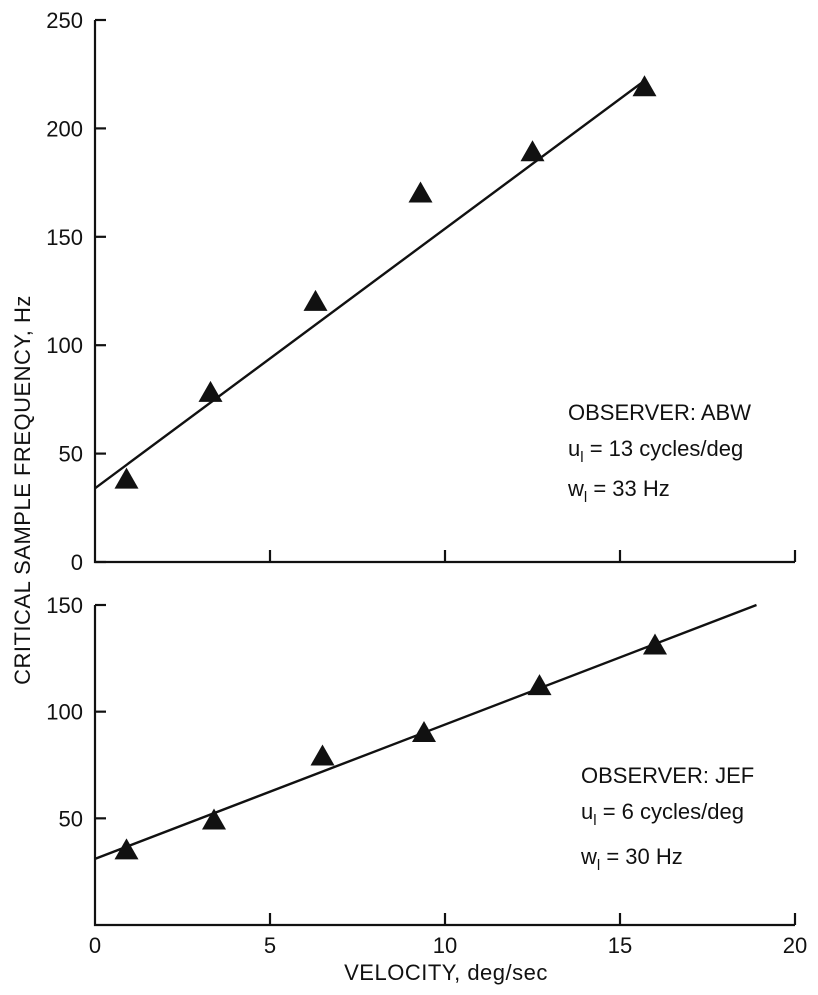 The image size is (818, 995). What do you see at coordinates (71, 818) in the screenshot?
I see `bottom-y-tick-label: 50` at bounding box center [71, 818].